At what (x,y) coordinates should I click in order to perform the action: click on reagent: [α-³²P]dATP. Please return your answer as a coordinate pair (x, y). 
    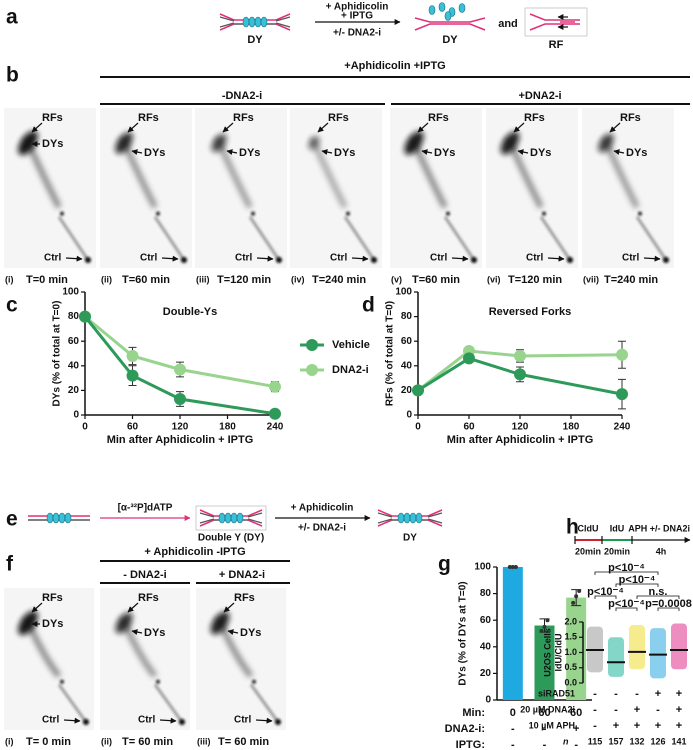
    Looking at the image, I should click on (145, 508).